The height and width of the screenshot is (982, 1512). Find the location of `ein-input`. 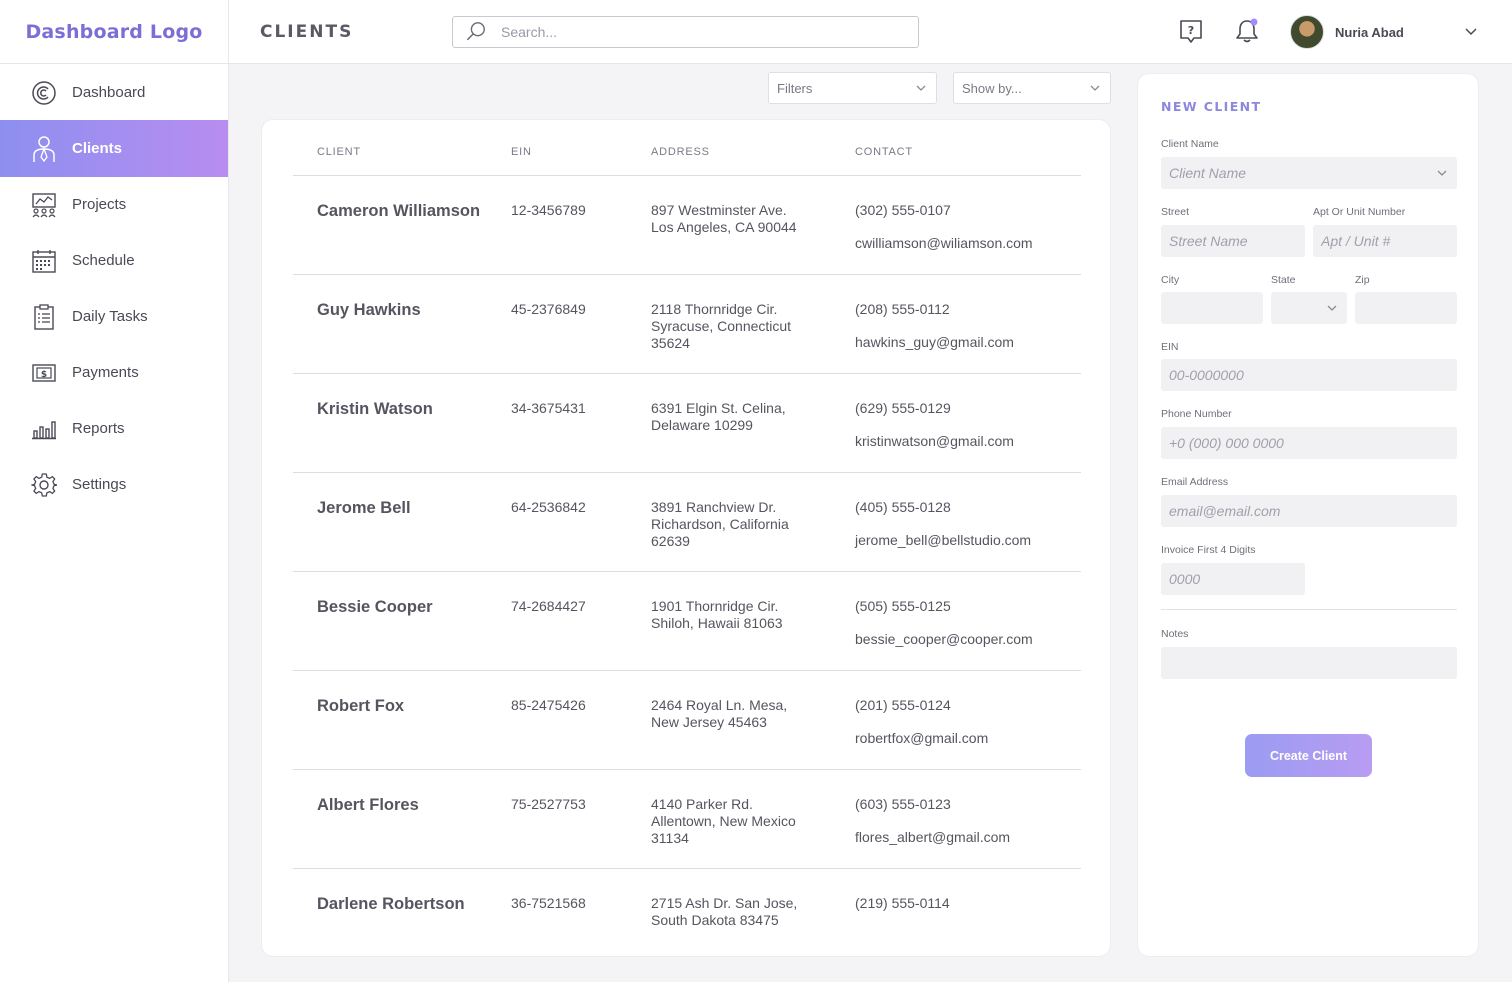

ein-input is located at coordinates (1313, 375).